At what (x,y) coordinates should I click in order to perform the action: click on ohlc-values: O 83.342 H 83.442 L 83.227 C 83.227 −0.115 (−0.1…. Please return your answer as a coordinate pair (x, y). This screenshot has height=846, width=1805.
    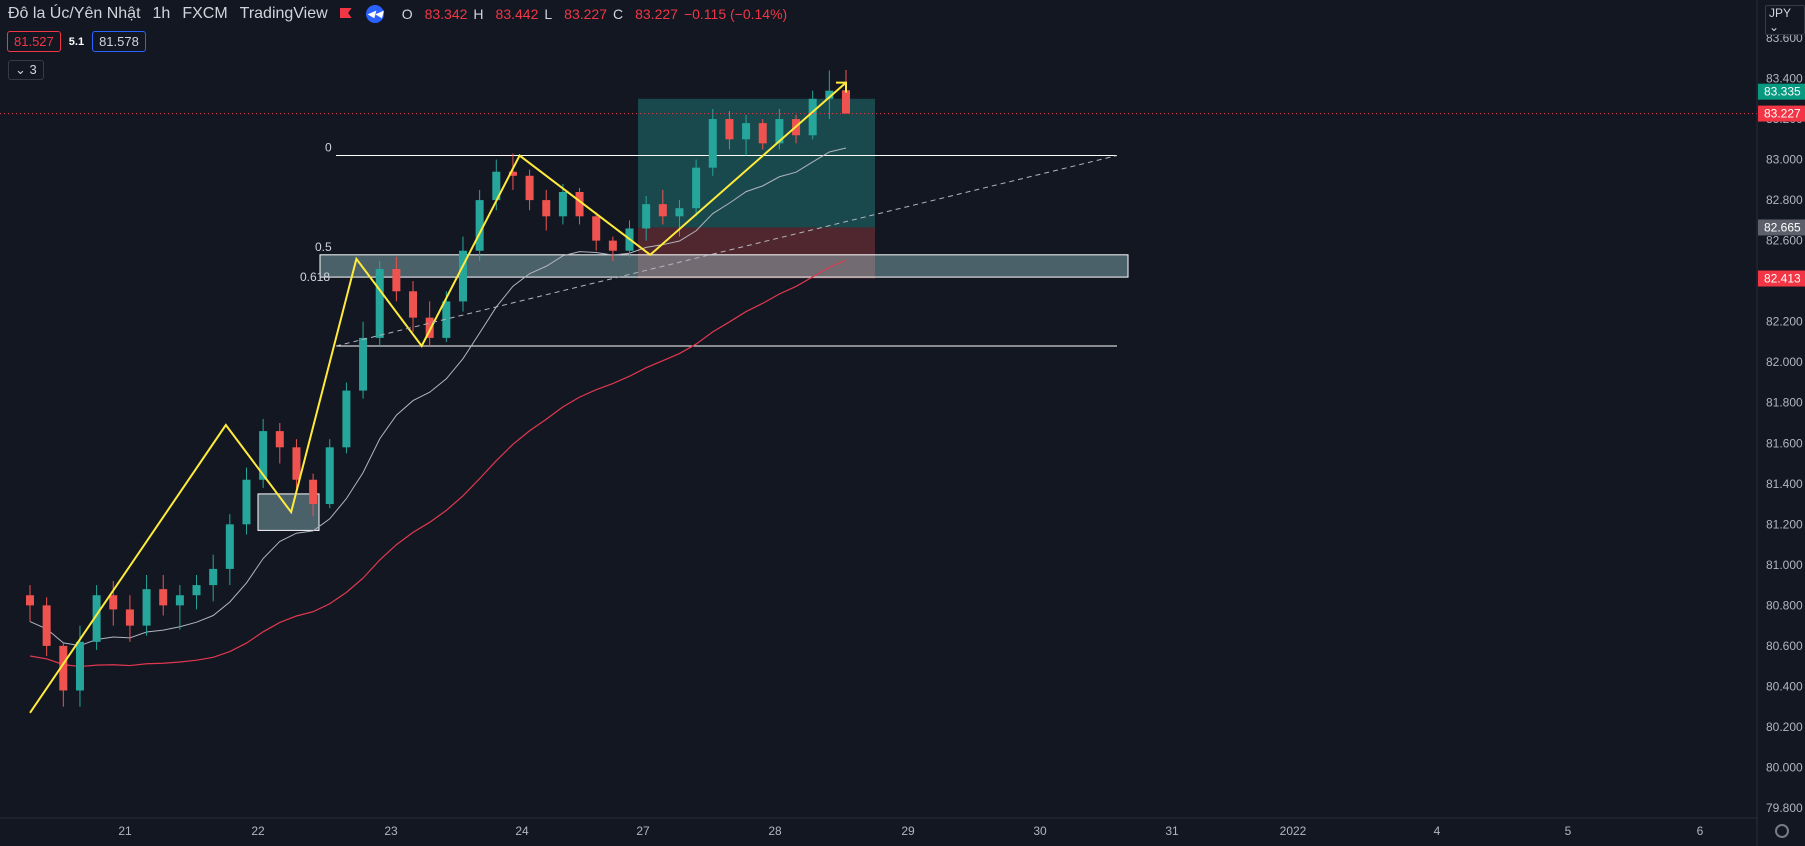
    Looking at the image, I should click on (594, 14).